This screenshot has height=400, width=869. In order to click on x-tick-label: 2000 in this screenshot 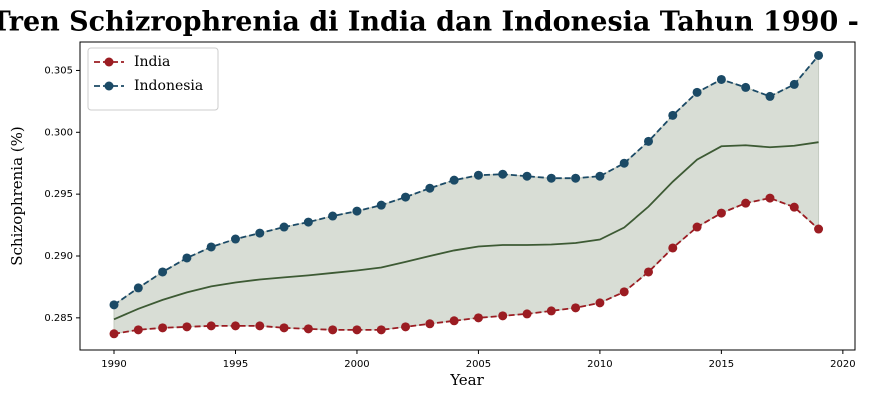, I will do `click(356, 364)`.